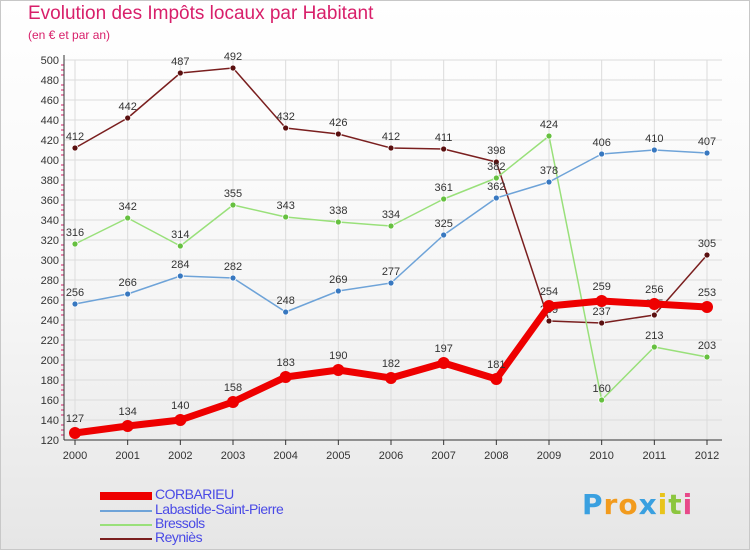 Image resolution: width=750 pixels, height=550 pixels. Describe the element at coordinates (707, 456) in the screenshot. I see `x-tick-label: 2012` at that location.